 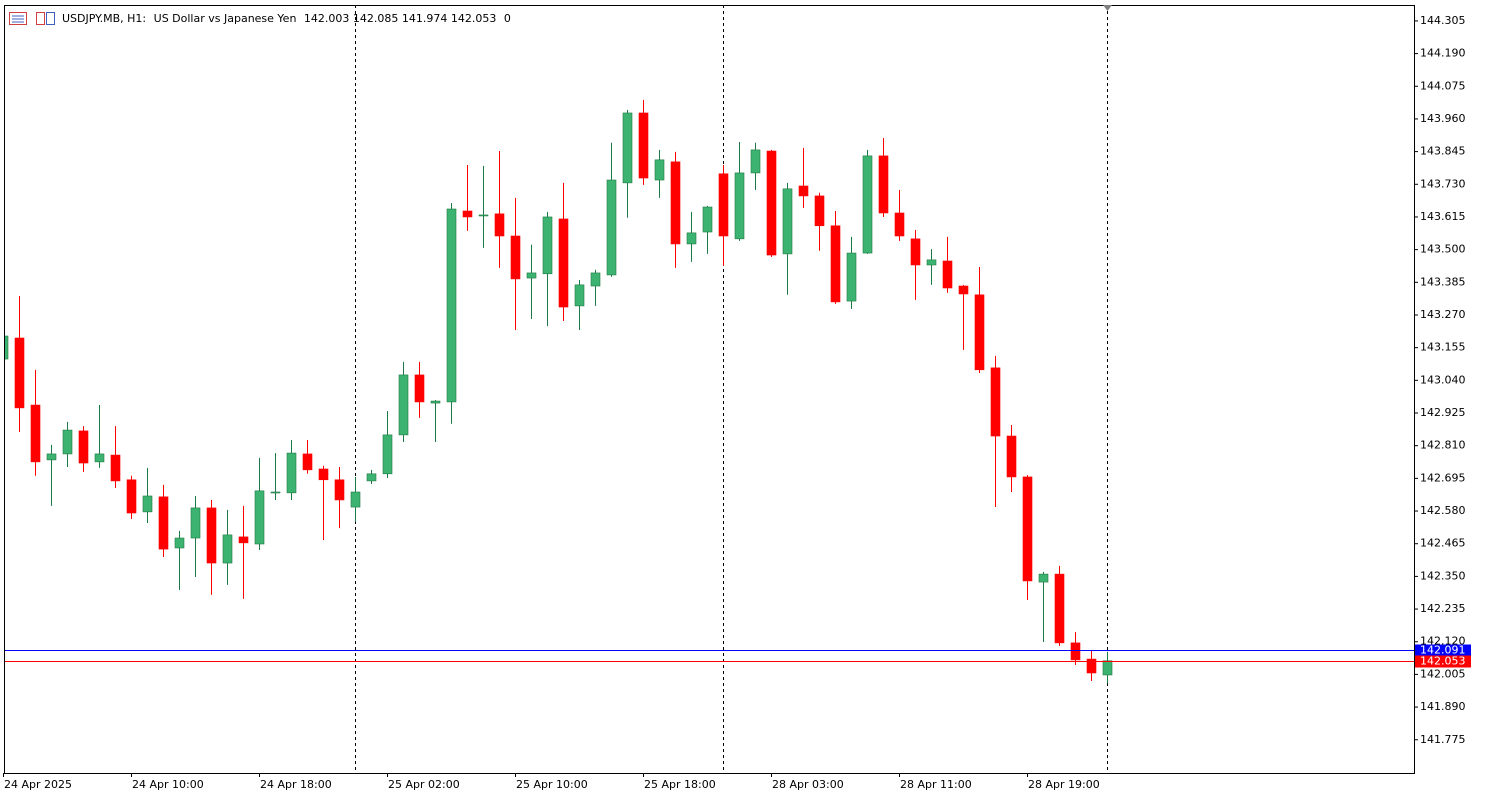 What do you see at coordinates (38, 784) in the screenshot?
I see `x-tick-label: 24 Apr 2025` at bounding box center [38, 784].